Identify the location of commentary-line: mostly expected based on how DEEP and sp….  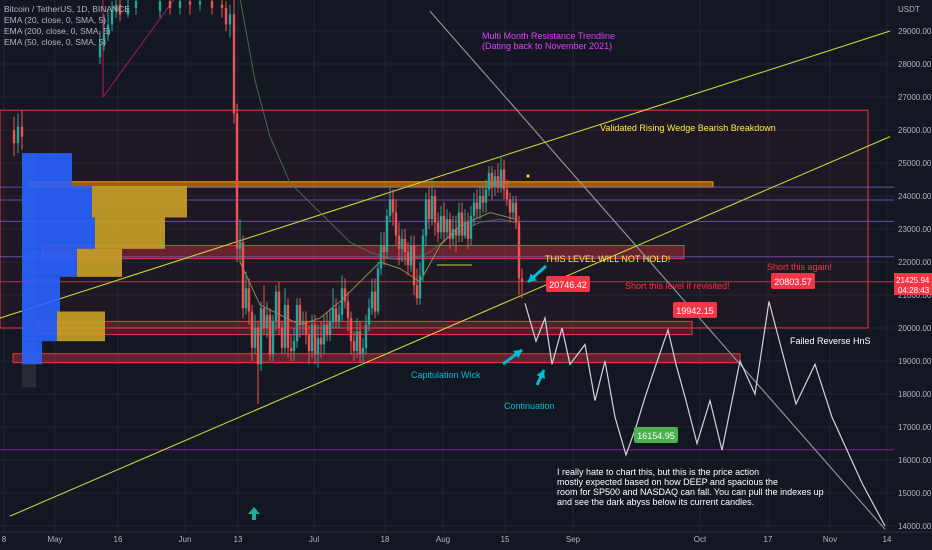
(667, 482).